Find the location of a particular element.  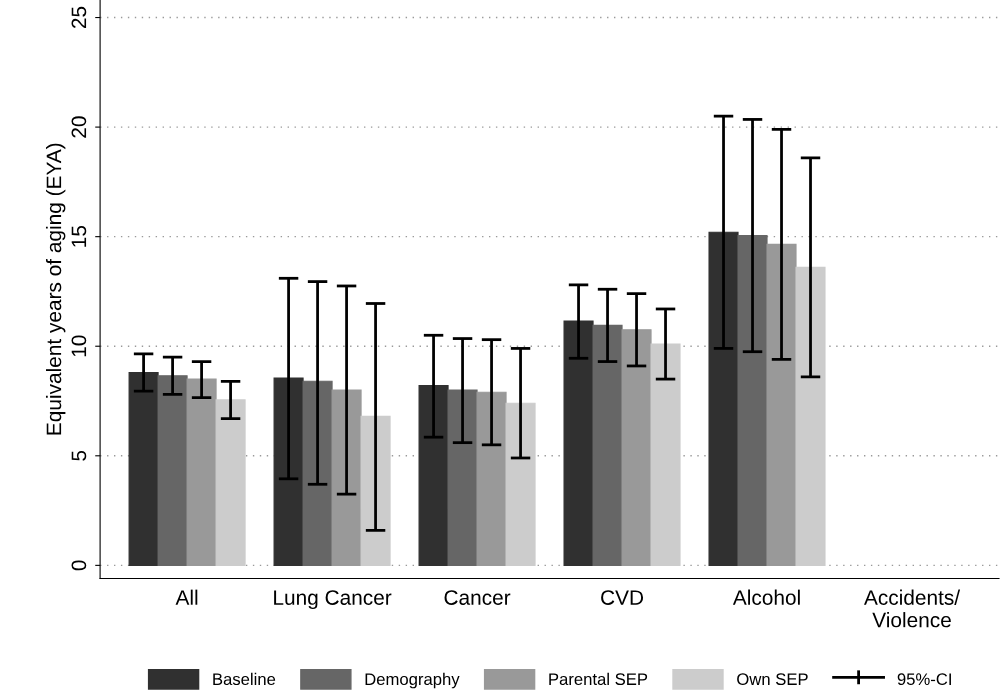

y-tick-label: 0 is located at coordinates (79, 565).